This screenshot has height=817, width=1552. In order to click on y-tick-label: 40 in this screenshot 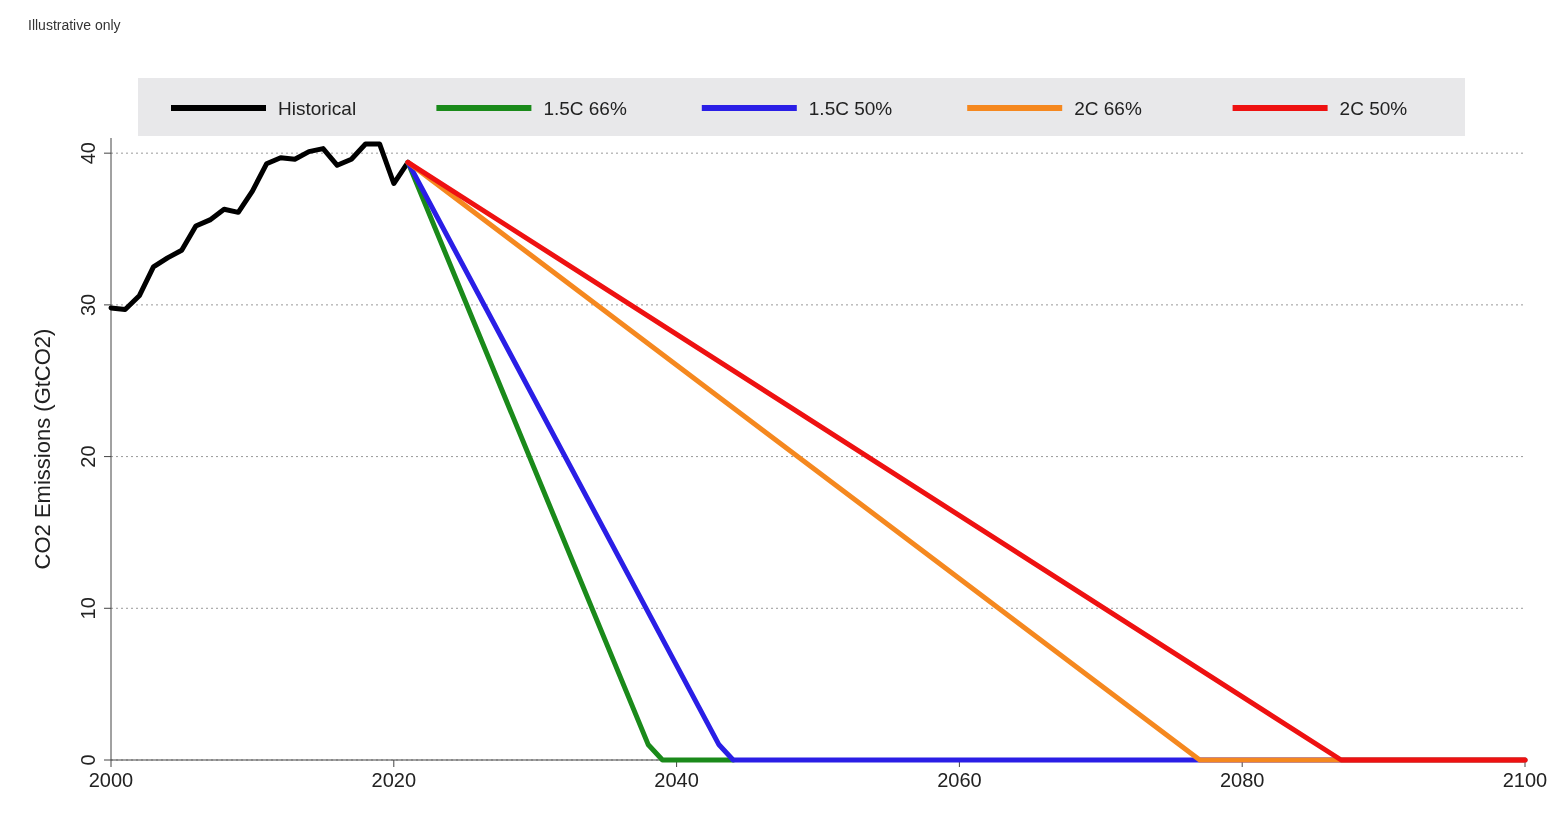, I will do `click(88, 153)`.